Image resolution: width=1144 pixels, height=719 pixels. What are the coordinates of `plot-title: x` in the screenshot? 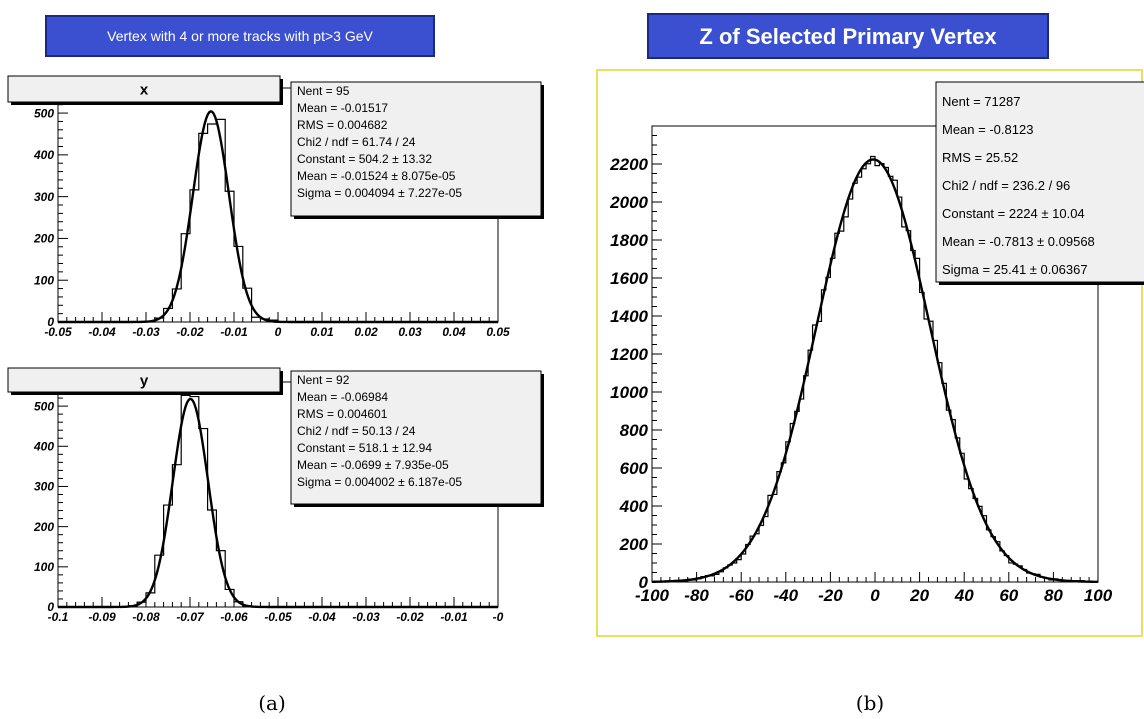 It's located at (144, 90).